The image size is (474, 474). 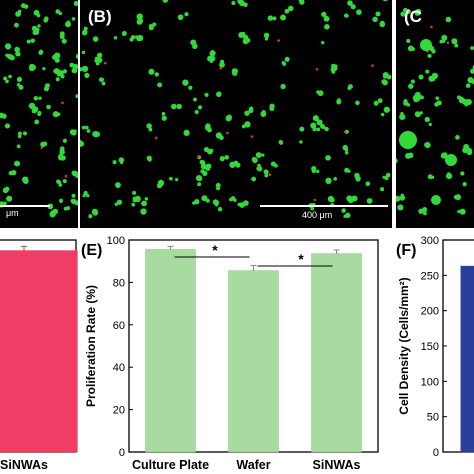 What do you see at coordinates (436, 453) in the screenshot?
I see `y-tick-label: 0` at bounding box center [436, 453].